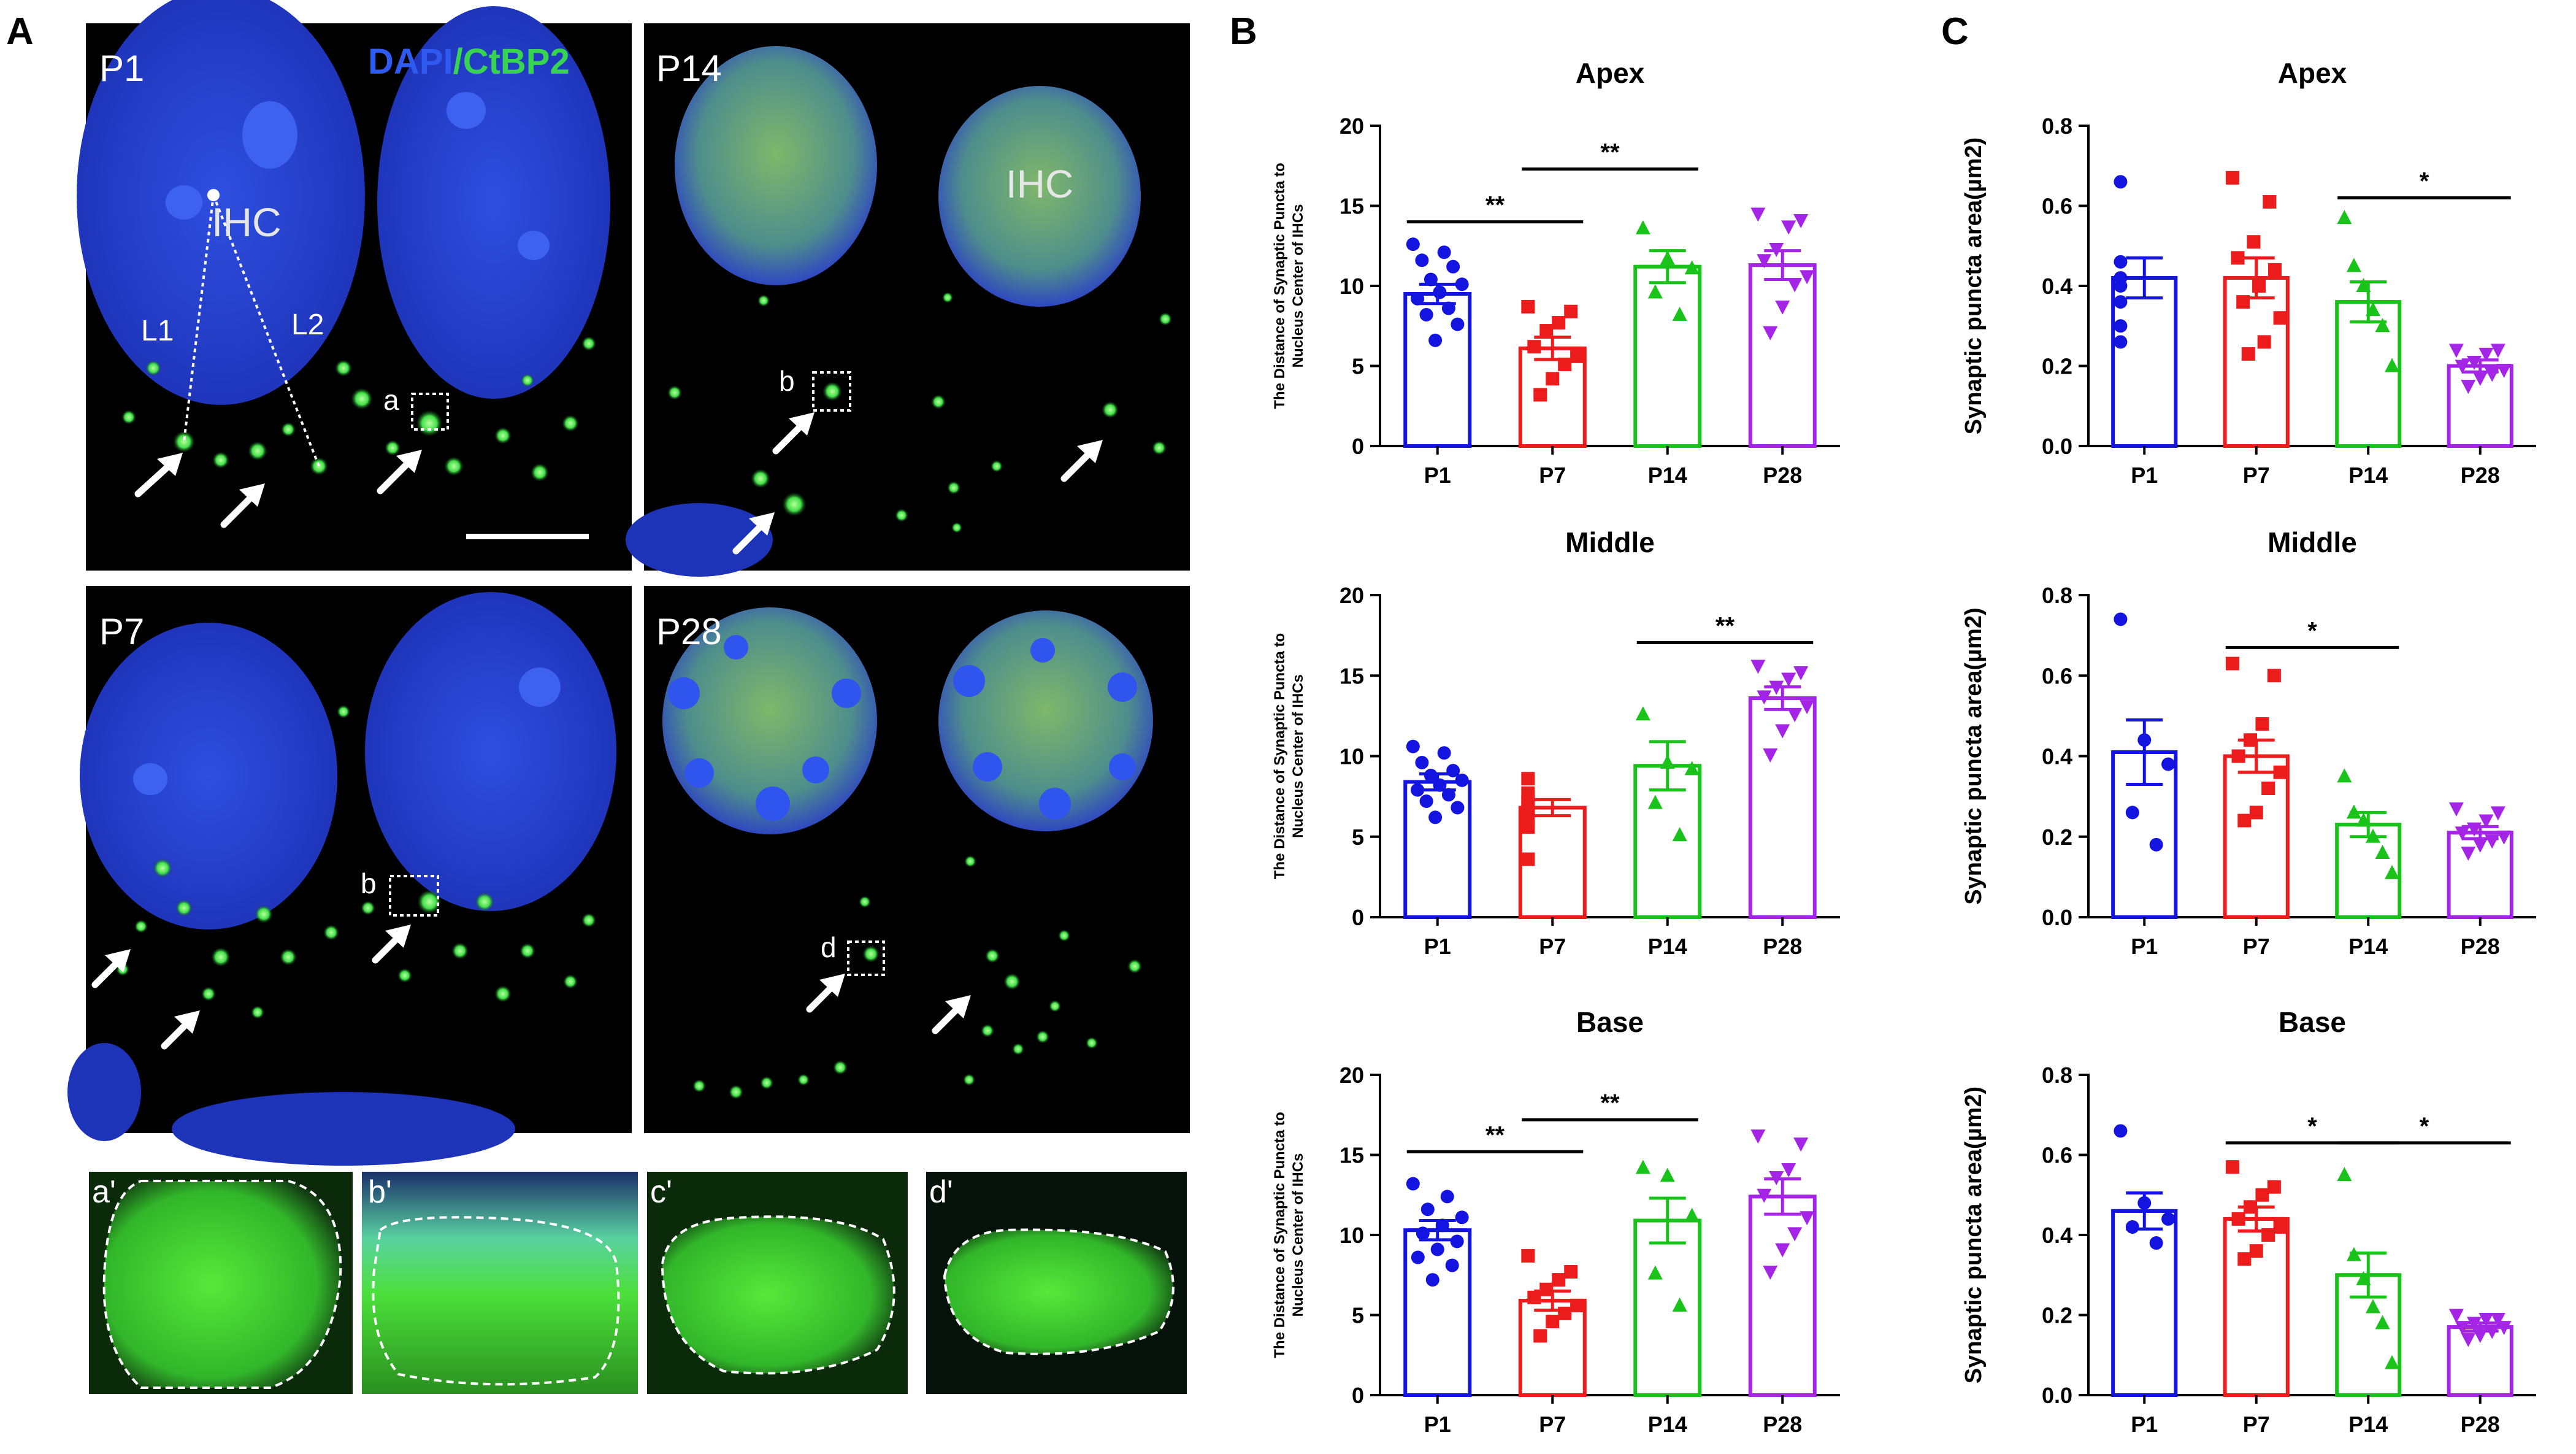 The image size is (2576, 1454). I want to click on inset-c: c', so click(777, 1283).